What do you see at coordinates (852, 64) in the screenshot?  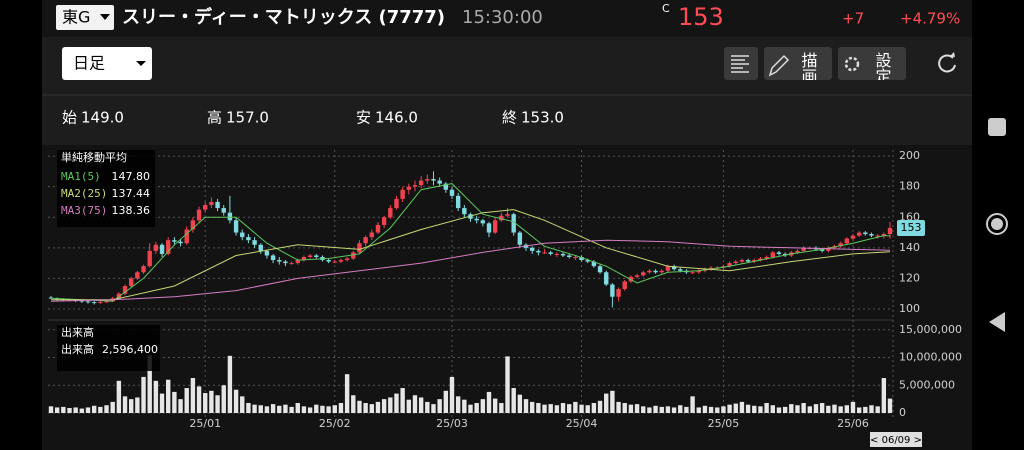 I see `gear-icon` at bounding box center [852, 64].